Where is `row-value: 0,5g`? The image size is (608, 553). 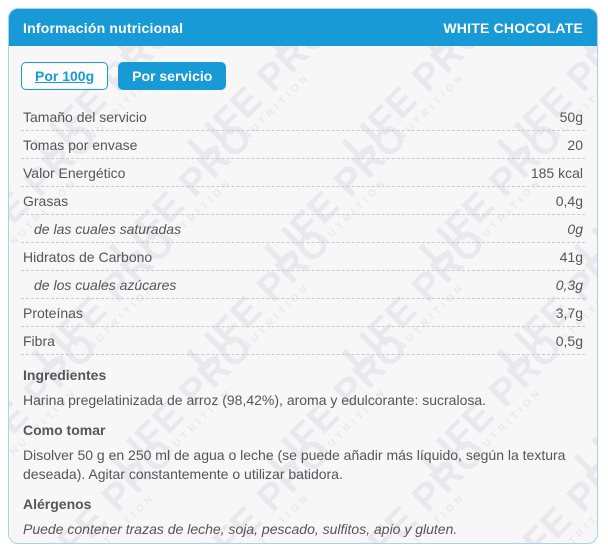
row-value: 0,5g is located at coordinates (569, 341).